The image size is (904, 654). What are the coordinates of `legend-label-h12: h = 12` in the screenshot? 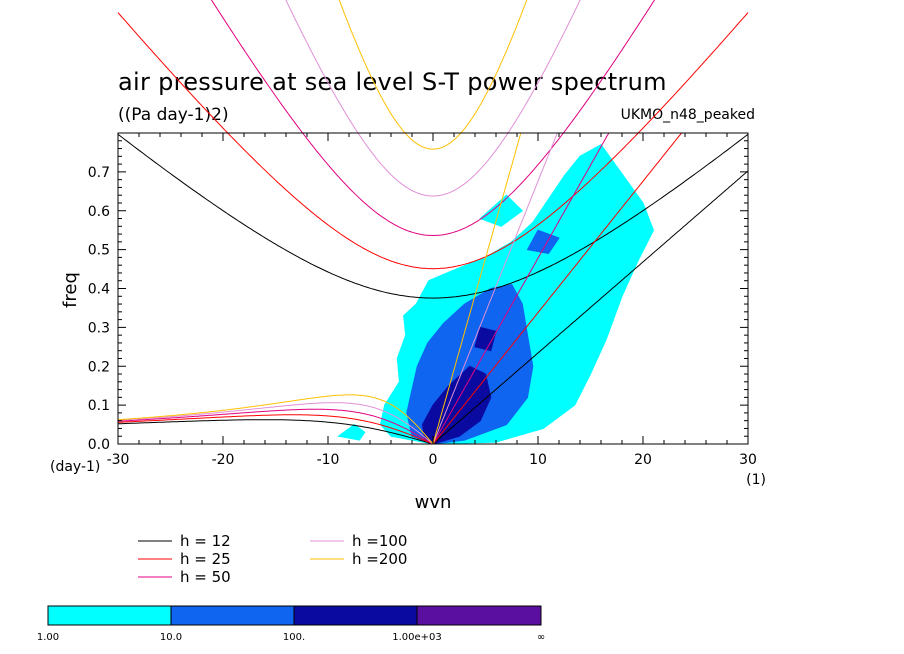 It's located at (205, 541).